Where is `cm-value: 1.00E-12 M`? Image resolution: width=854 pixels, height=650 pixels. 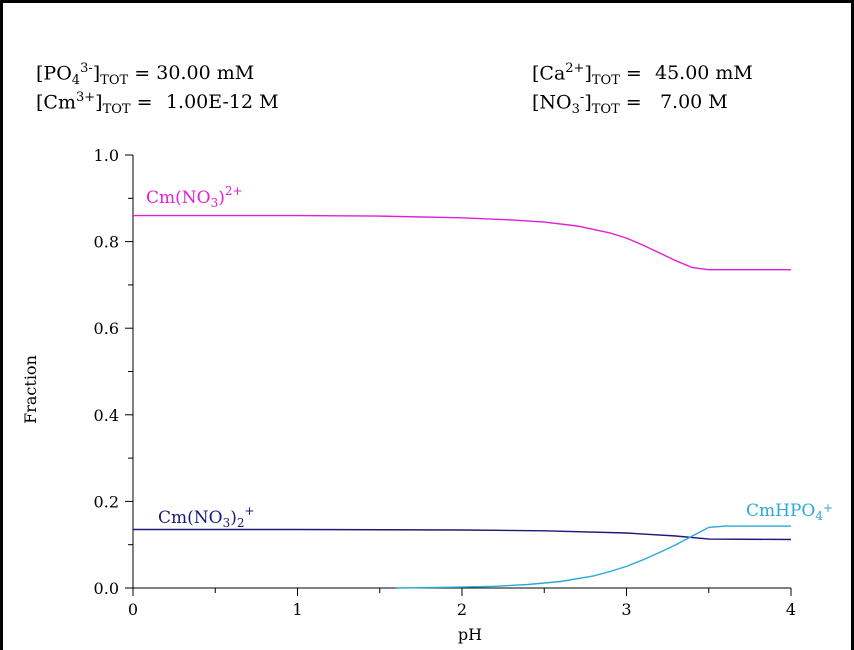 cm-value: 1.00E-12 M is located at coordinates (222, 102).